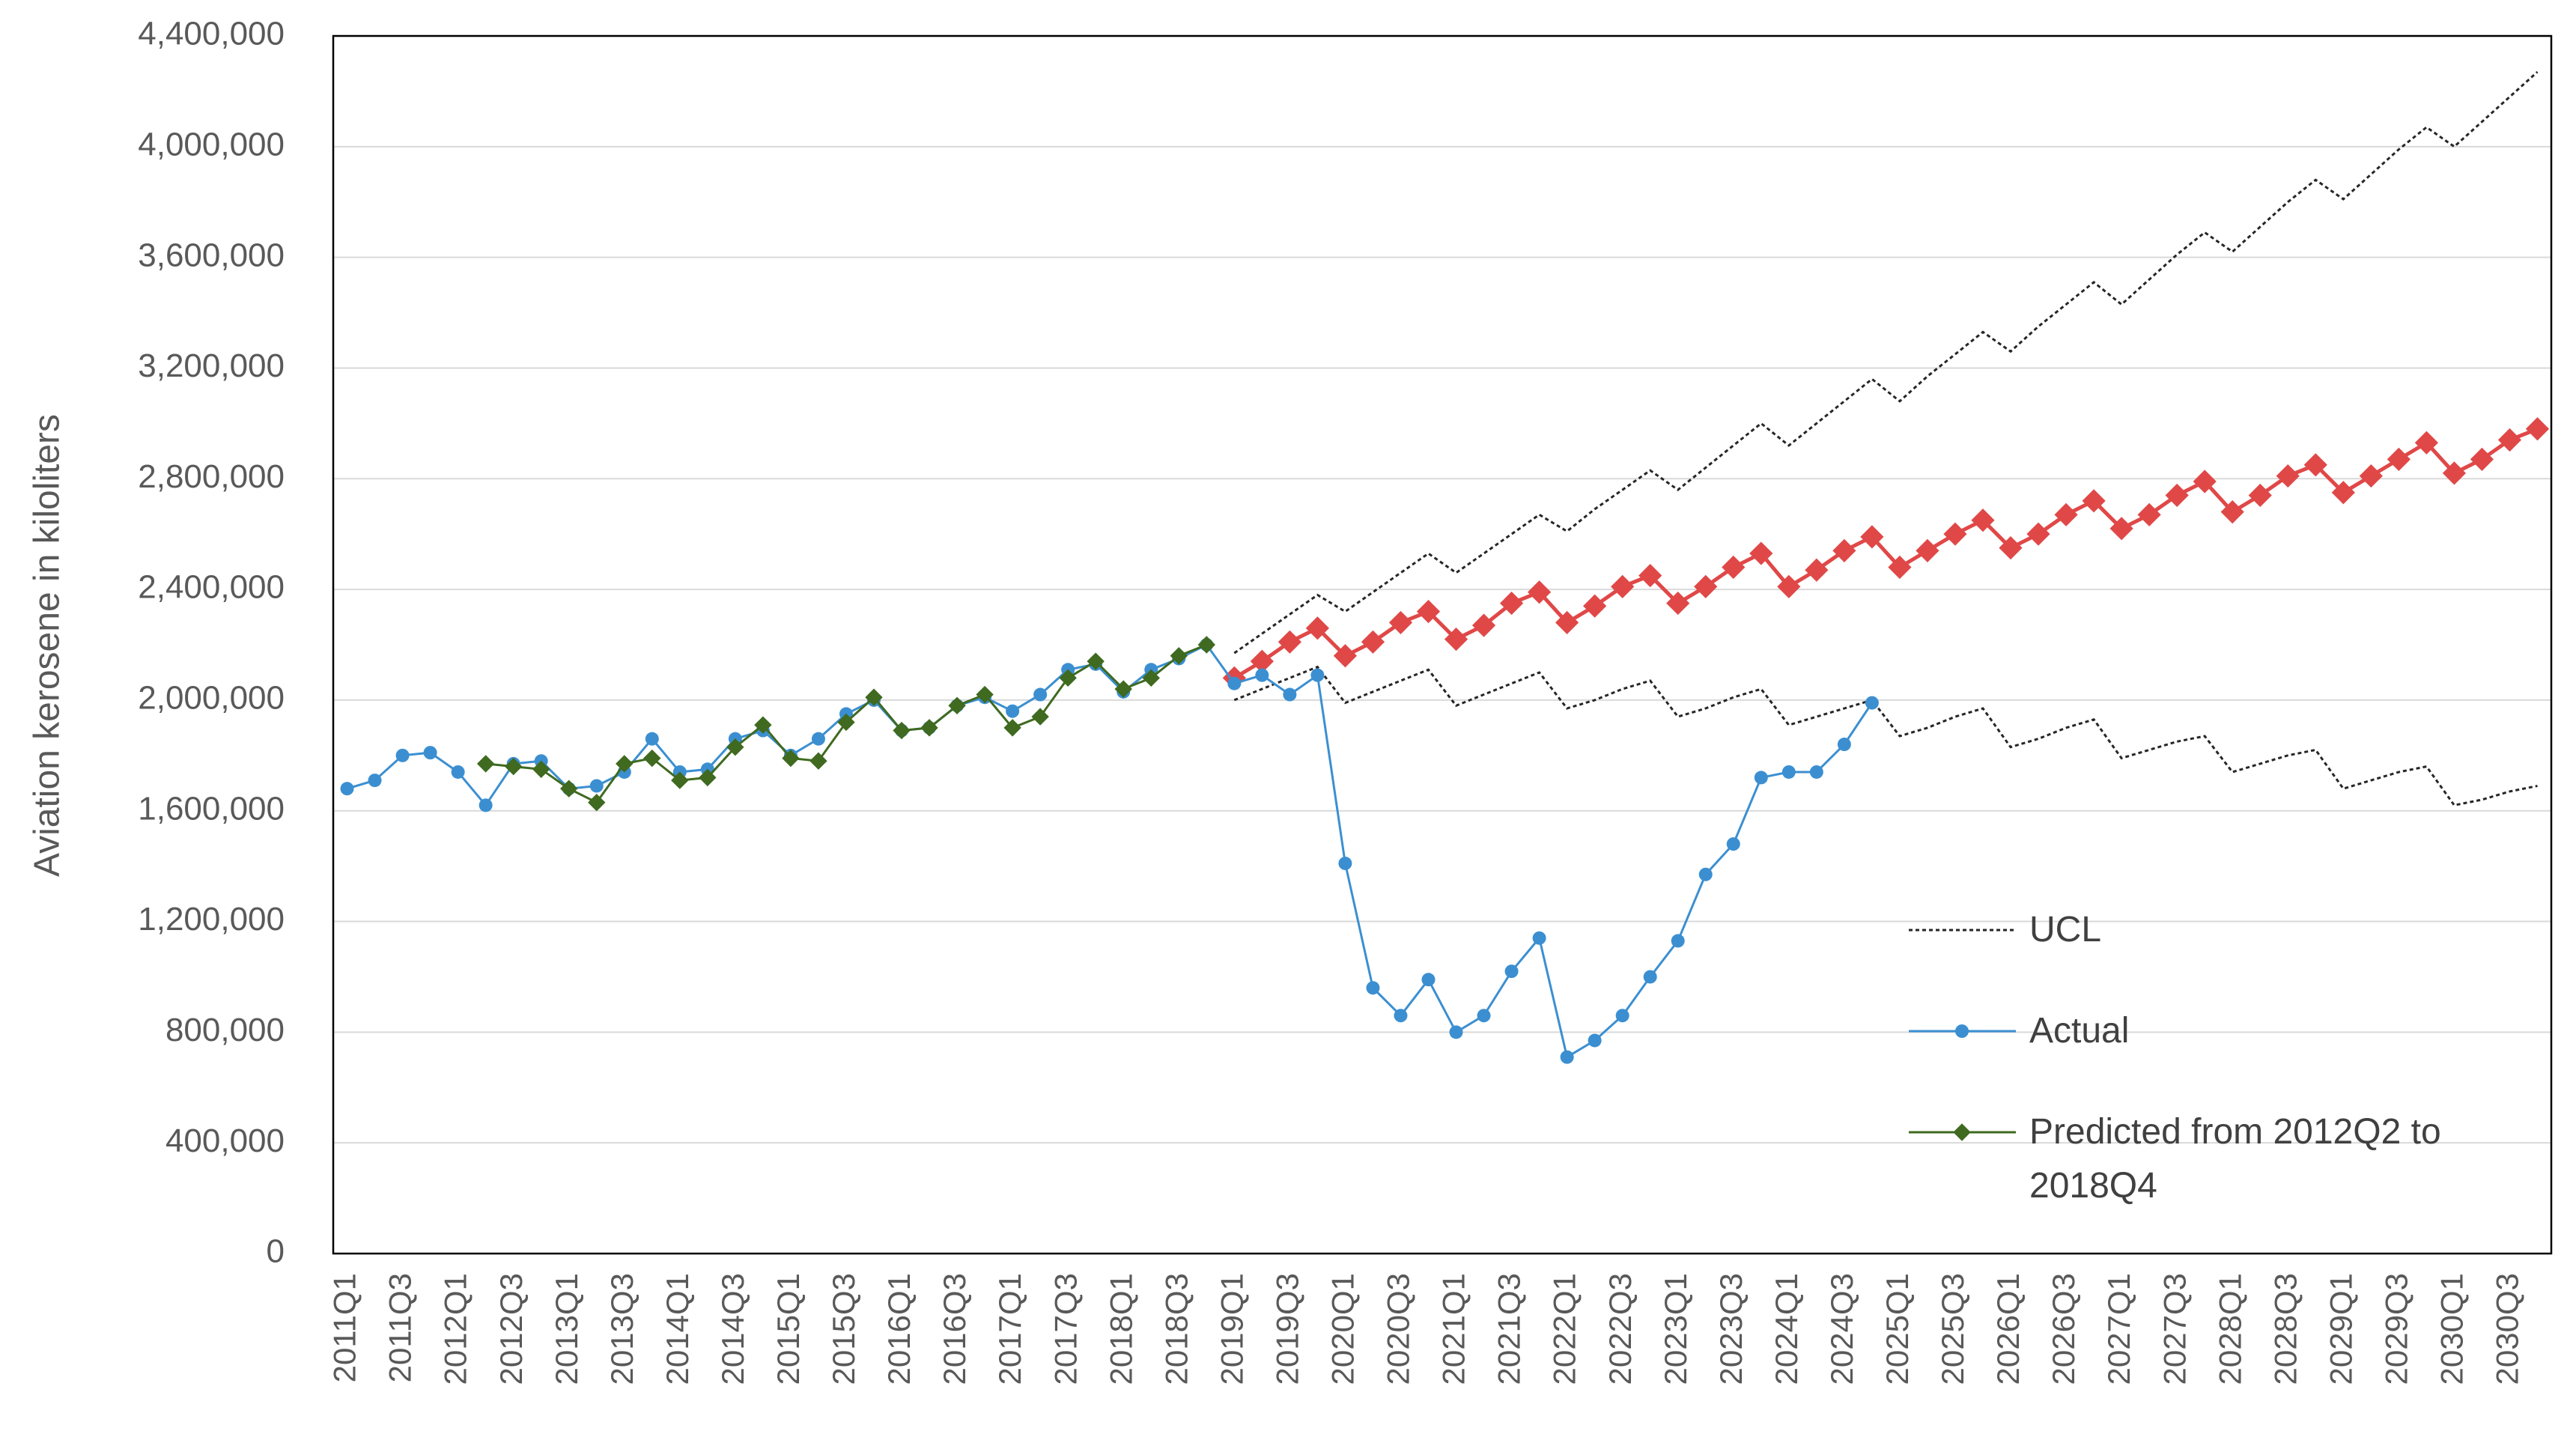 This screenshot has height=1449, width=2576. Describe the element at coordinates (344, 1327) in the screenshot. I see `x-tick-label: 2011Q1` at that location.